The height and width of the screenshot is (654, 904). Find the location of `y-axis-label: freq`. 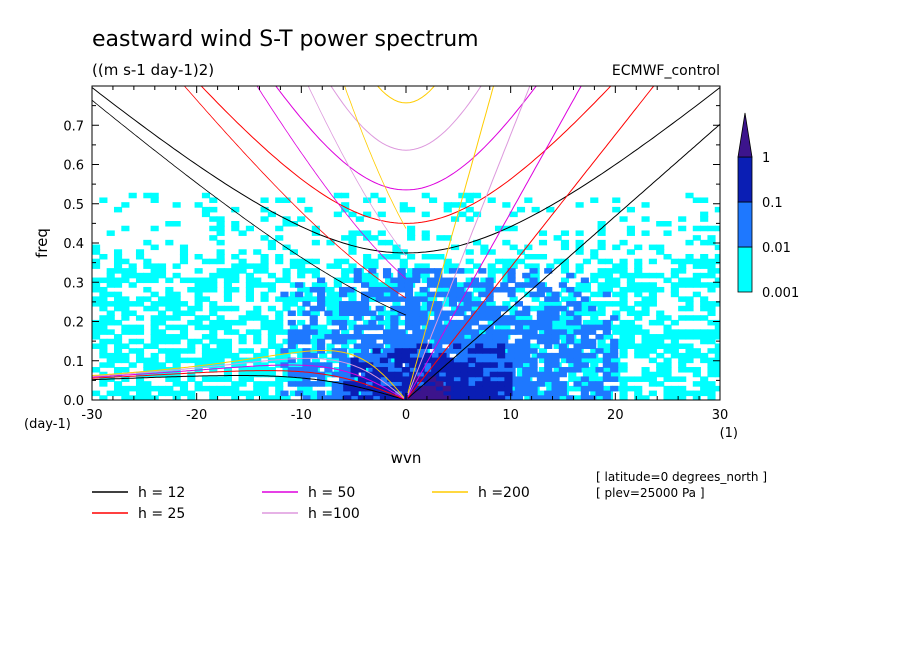

y-axis-label: freq is located at coordinates (42, 243).